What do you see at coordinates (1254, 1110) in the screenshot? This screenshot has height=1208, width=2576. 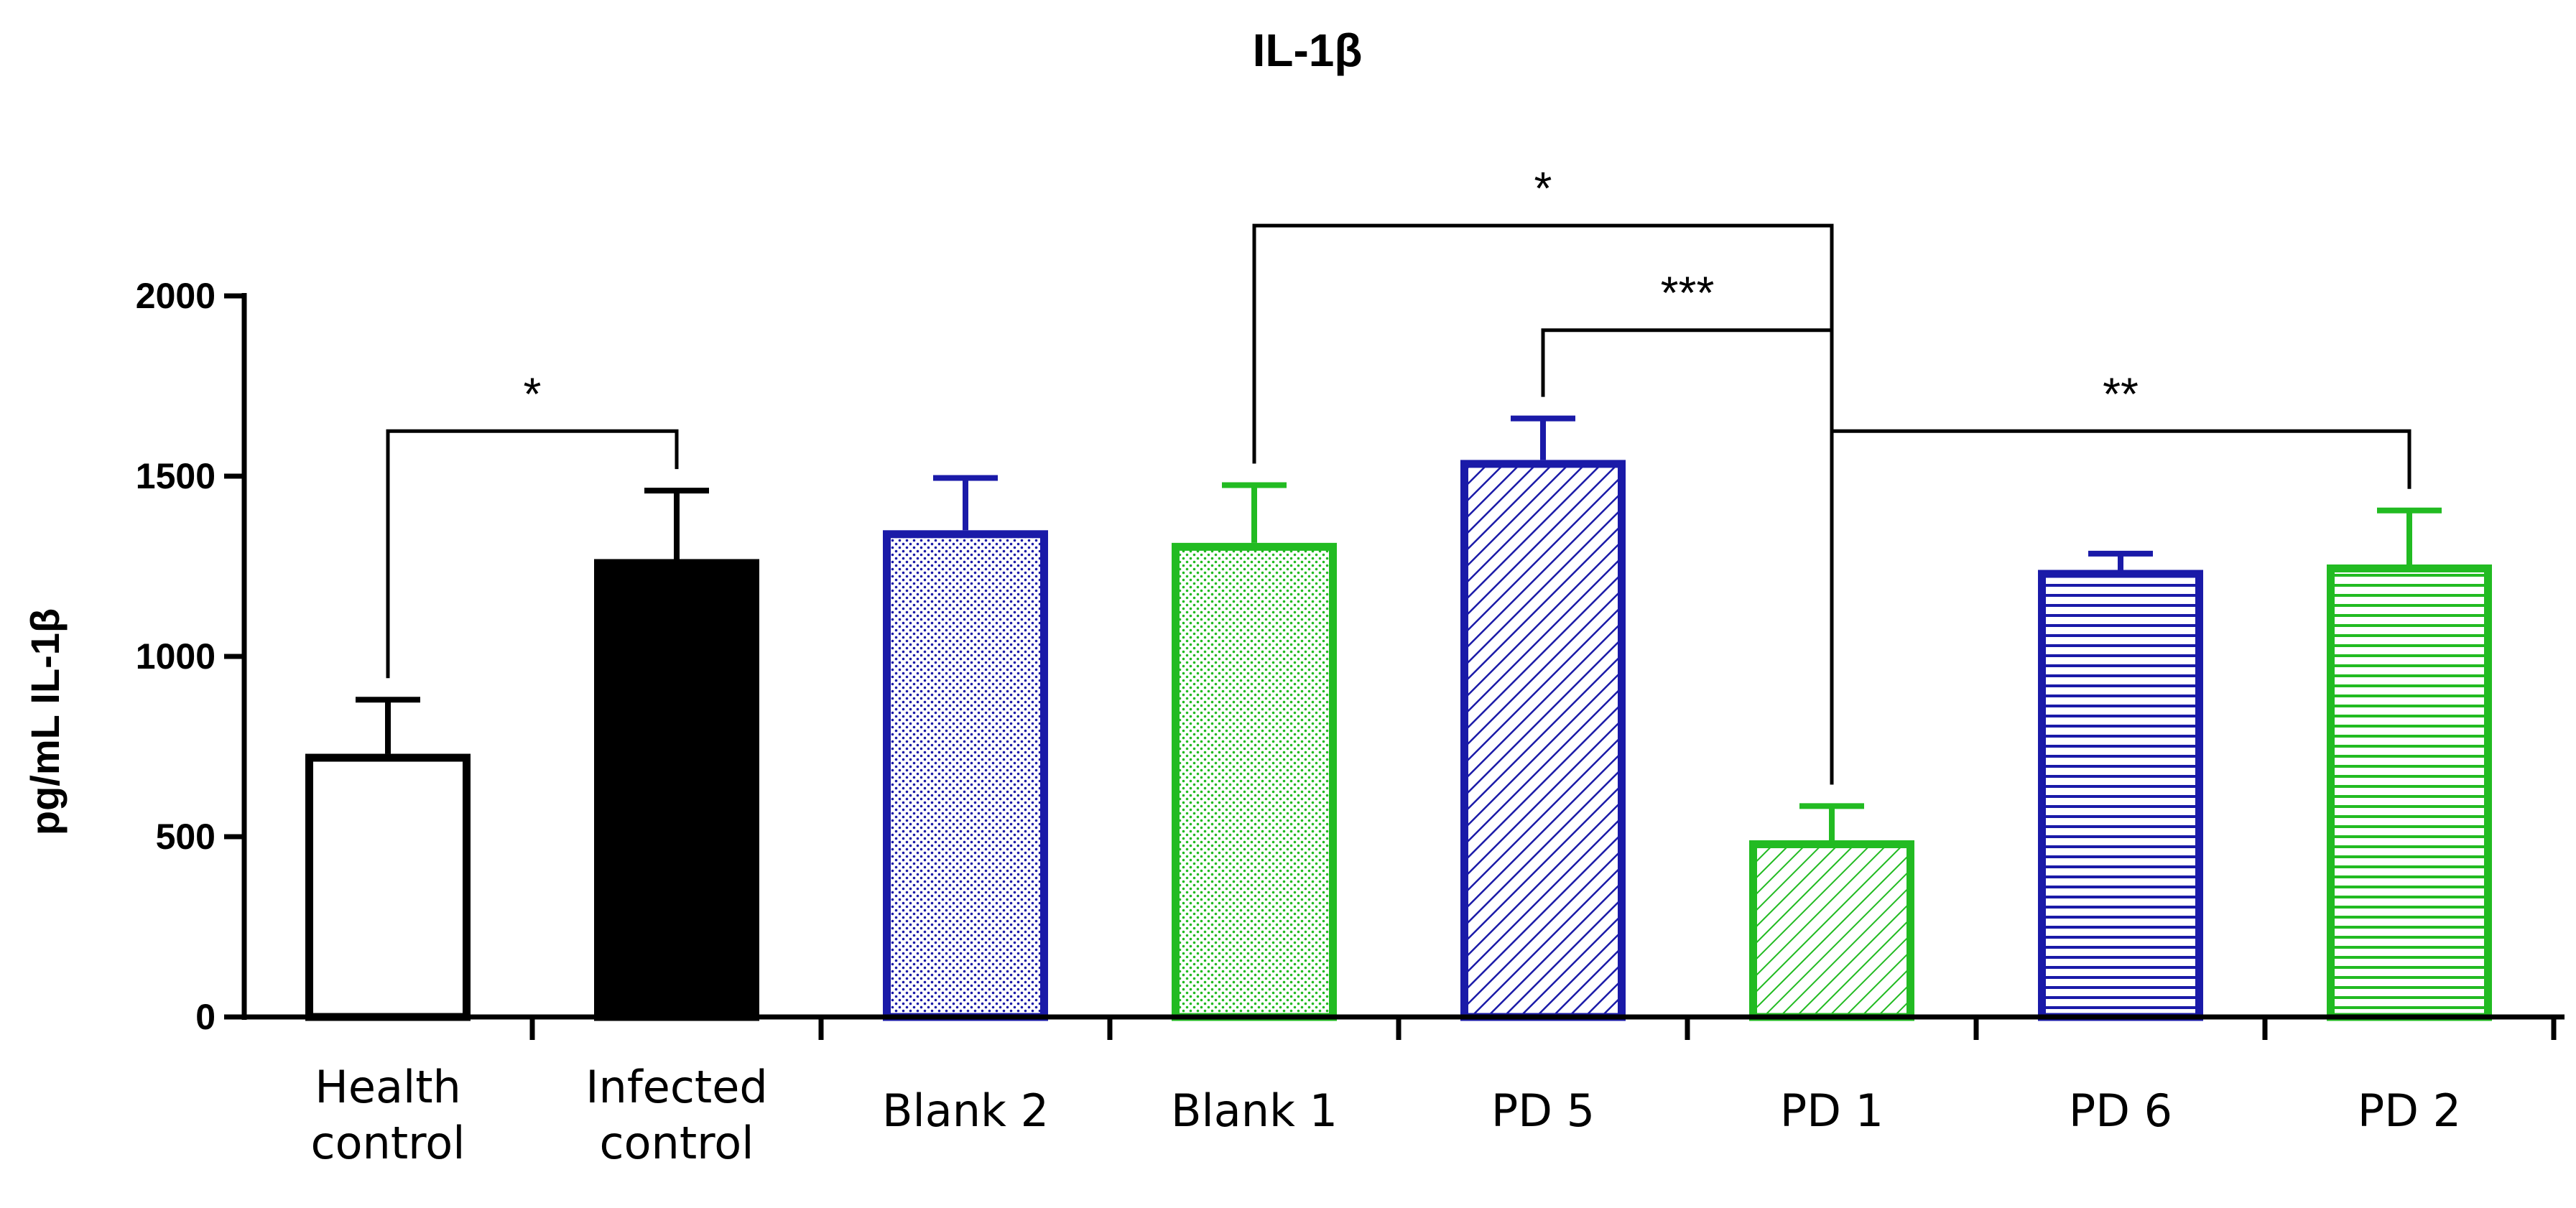 I see `x-tick-label-4: Blank 1` at bounding box center [1254, 1110].